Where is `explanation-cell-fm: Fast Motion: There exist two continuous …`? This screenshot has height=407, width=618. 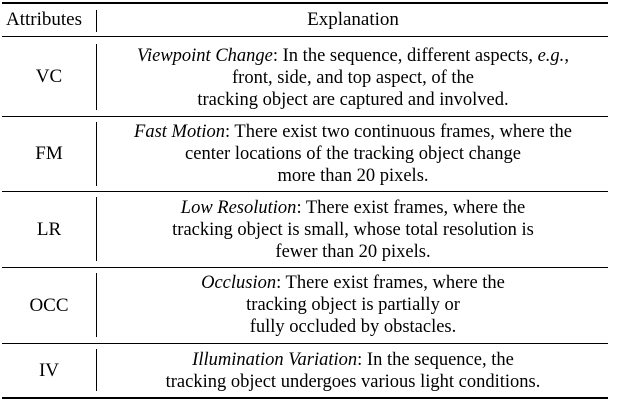 explanation-cell-fm: Fast Motion: There exist two continuous … is located at coordinates (353, 154).